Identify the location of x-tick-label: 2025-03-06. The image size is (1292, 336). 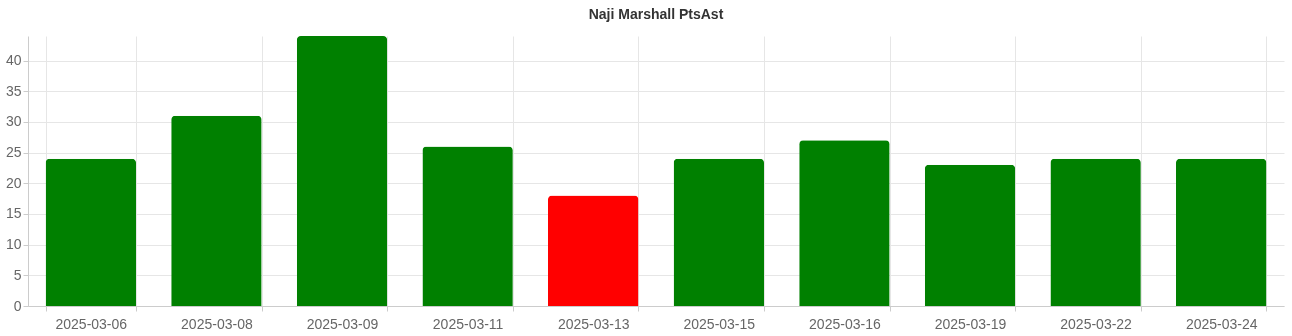
(91, 323).